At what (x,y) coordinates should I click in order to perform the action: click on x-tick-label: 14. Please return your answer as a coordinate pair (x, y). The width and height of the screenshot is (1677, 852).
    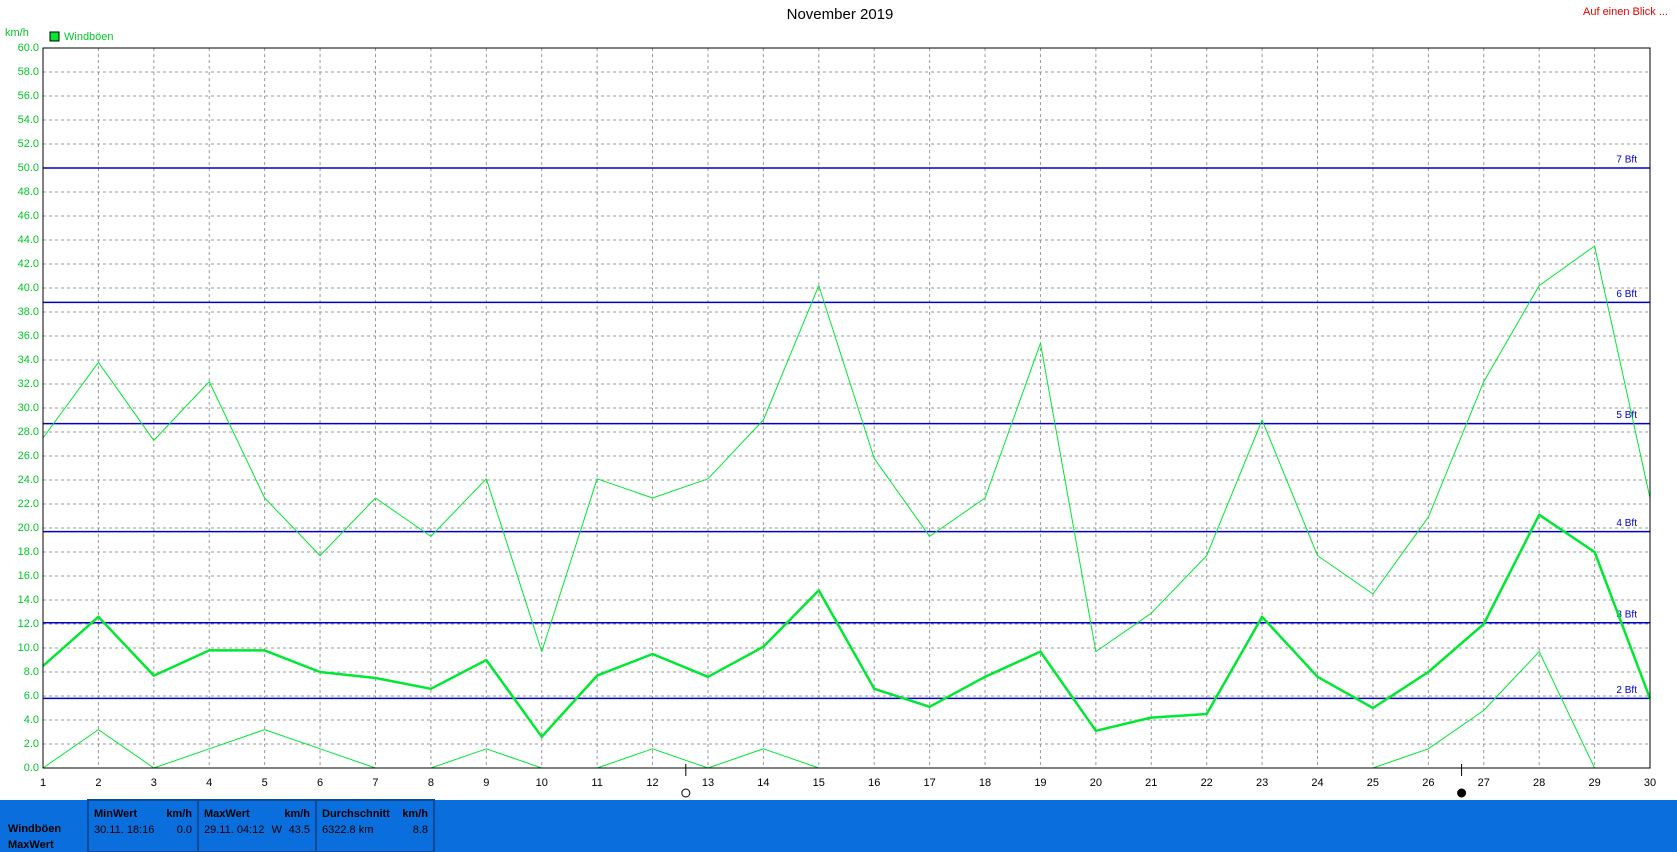
    Looking at the image, I should click on (763, 783).